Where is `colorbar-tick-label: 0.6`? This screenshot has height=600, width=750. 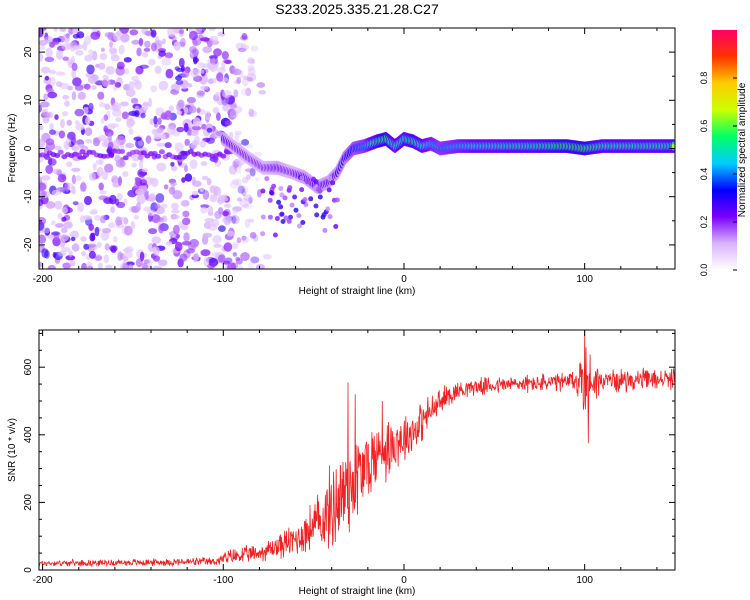
colorbar-tick-label: 0.6 is located at coordinates (704, 126).